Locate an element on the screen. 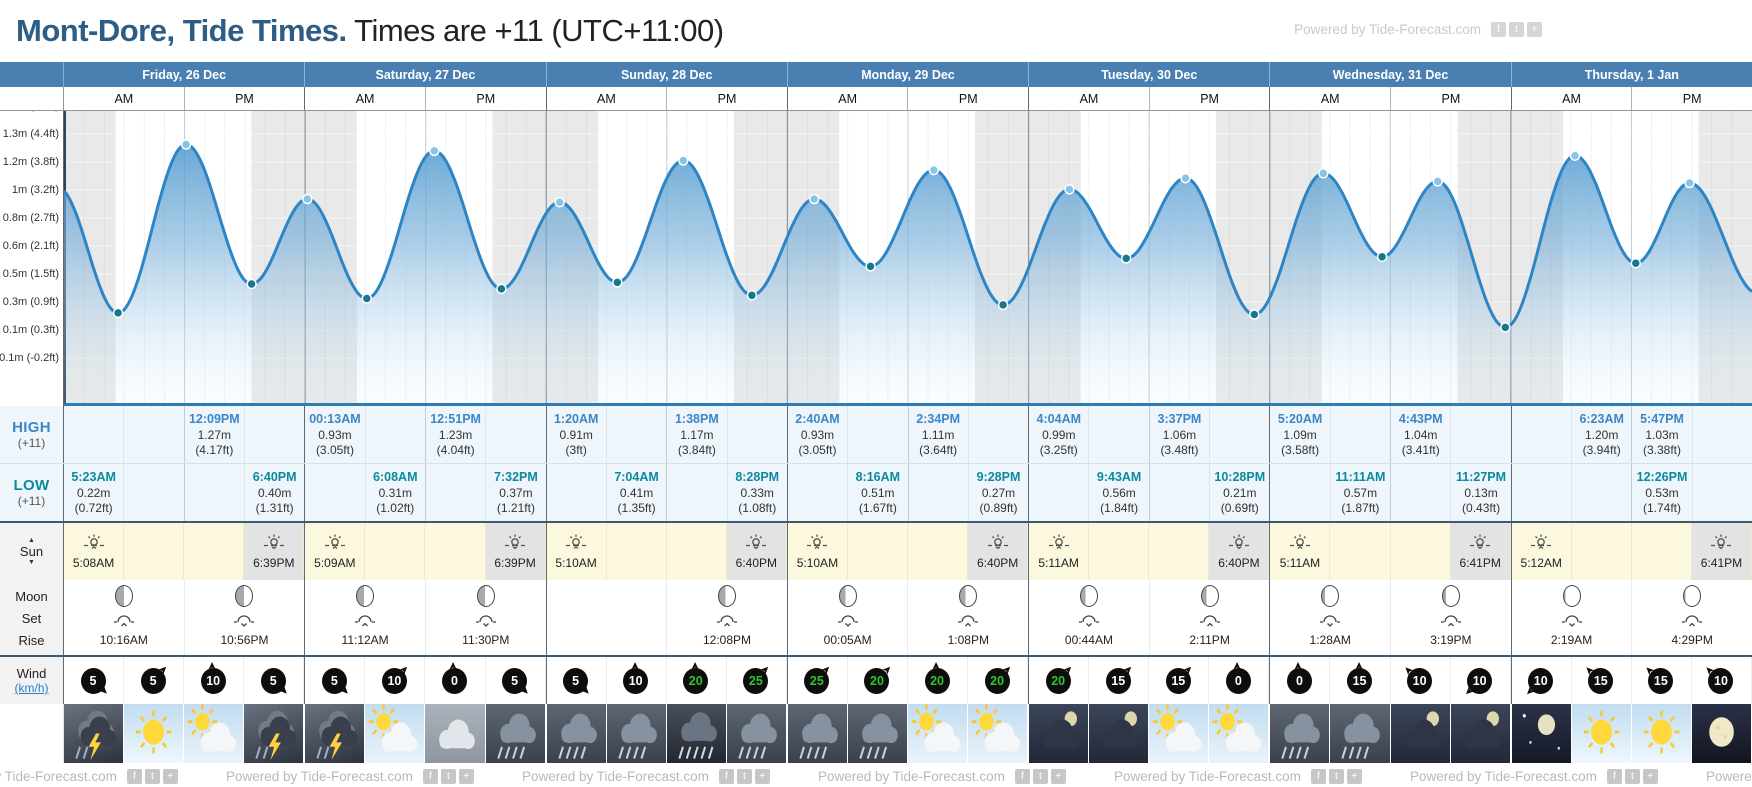 This screenshot has height=787, width=1752. high-tide-time: 2:34PM is located at coordinates (938, 419).